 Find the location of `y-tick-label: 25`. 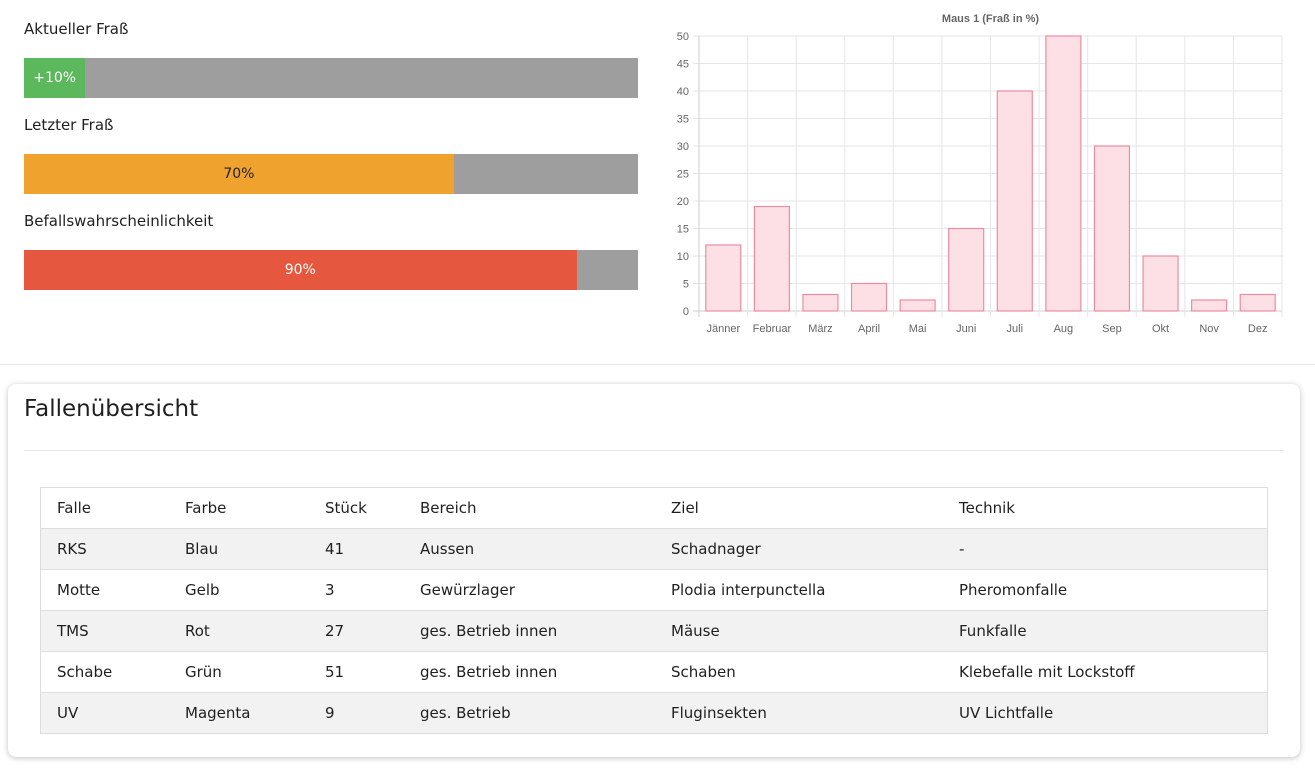

y-tick-label: 25 is located at coordinates (683, 175).